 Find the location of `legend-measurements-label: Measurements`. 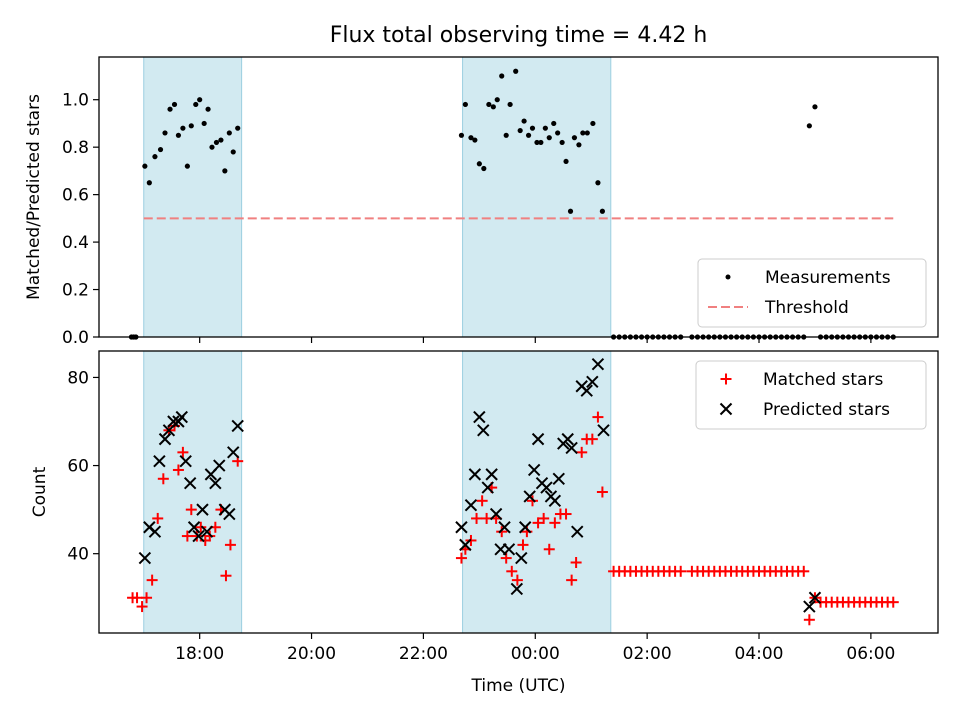

legend-measurements-label: Measurements is located at coordinates (828, 278).